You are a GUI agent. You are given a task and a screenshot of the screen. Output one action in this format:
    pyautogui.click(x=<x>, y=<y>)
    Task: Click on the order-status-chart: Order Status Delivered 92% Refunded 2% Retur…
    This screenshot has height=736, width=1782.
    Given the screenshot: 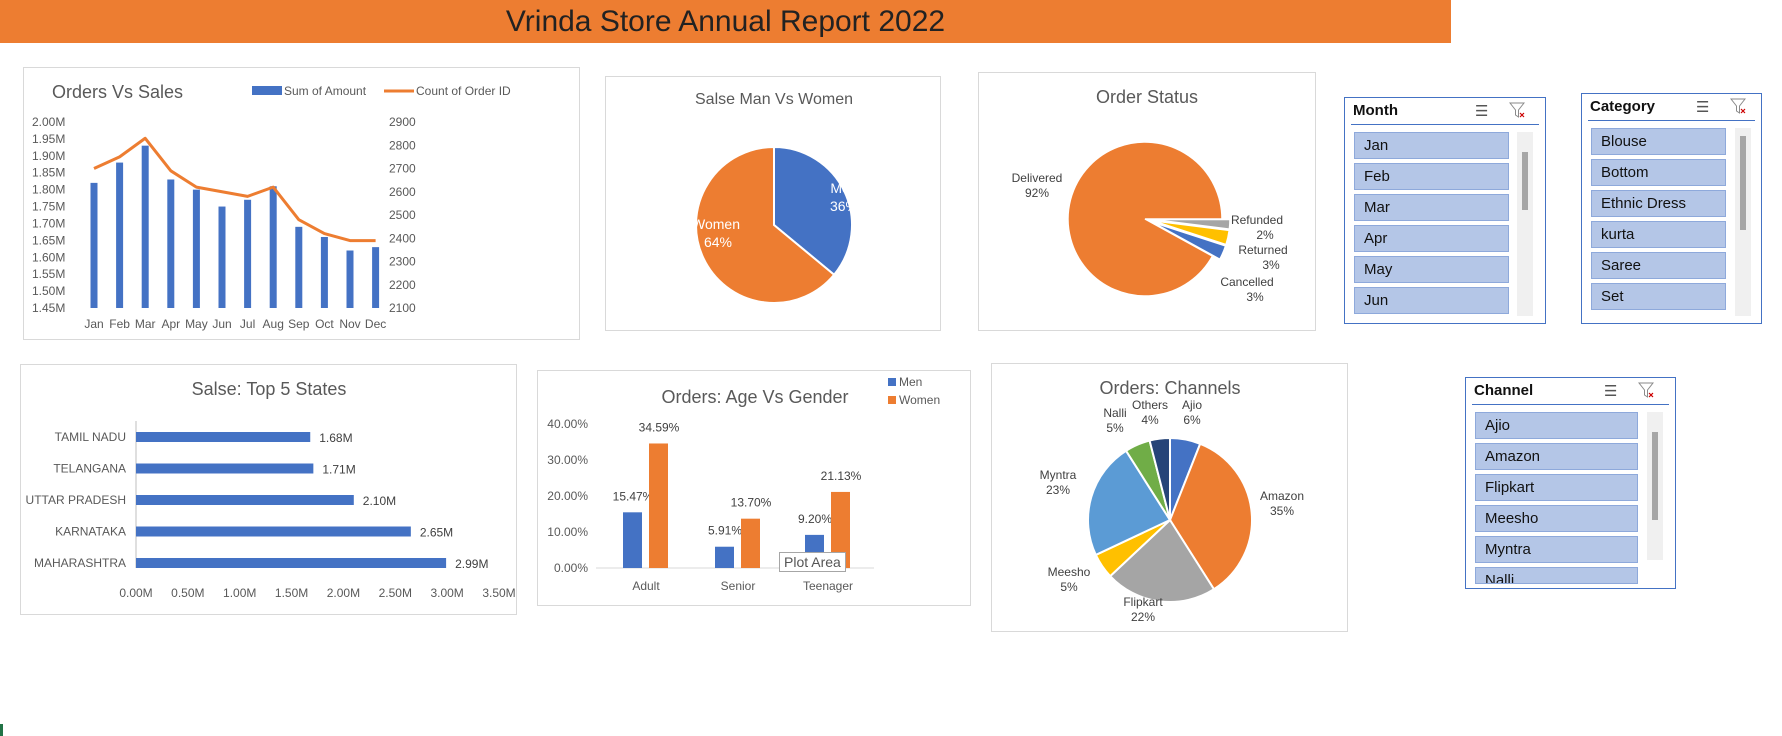 What is the action you would take?
    pyautogui.click(x=1147, y=201)
    